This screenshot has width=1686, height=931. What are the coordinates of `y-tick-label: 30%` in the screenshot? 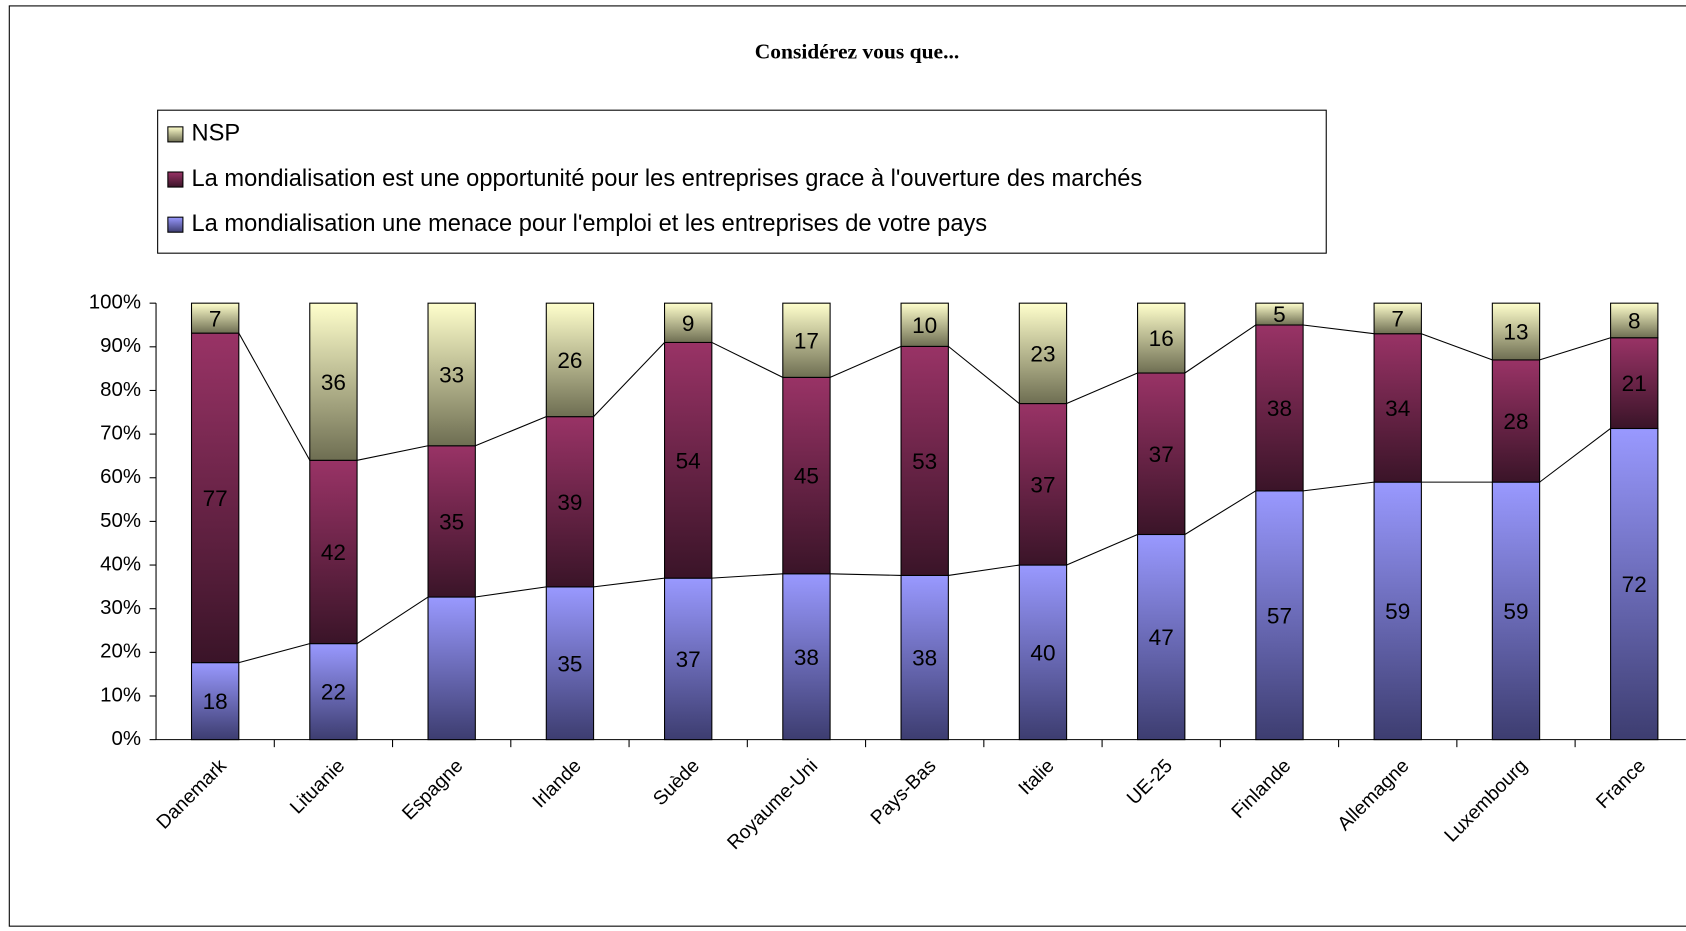 It's located at (120, 608).